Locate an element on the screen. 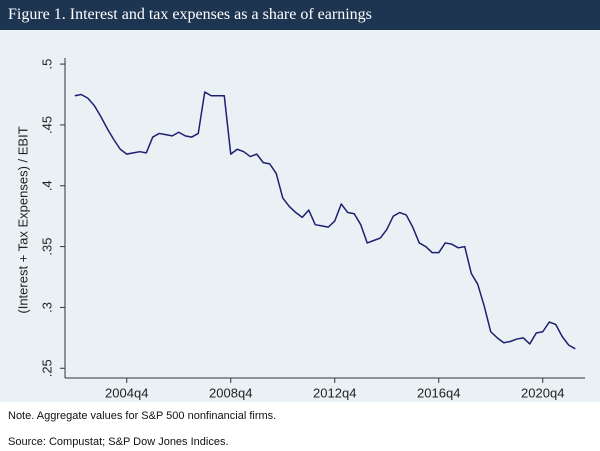  x-tick-label: 2016q4 is located at coordinates (438, 392).